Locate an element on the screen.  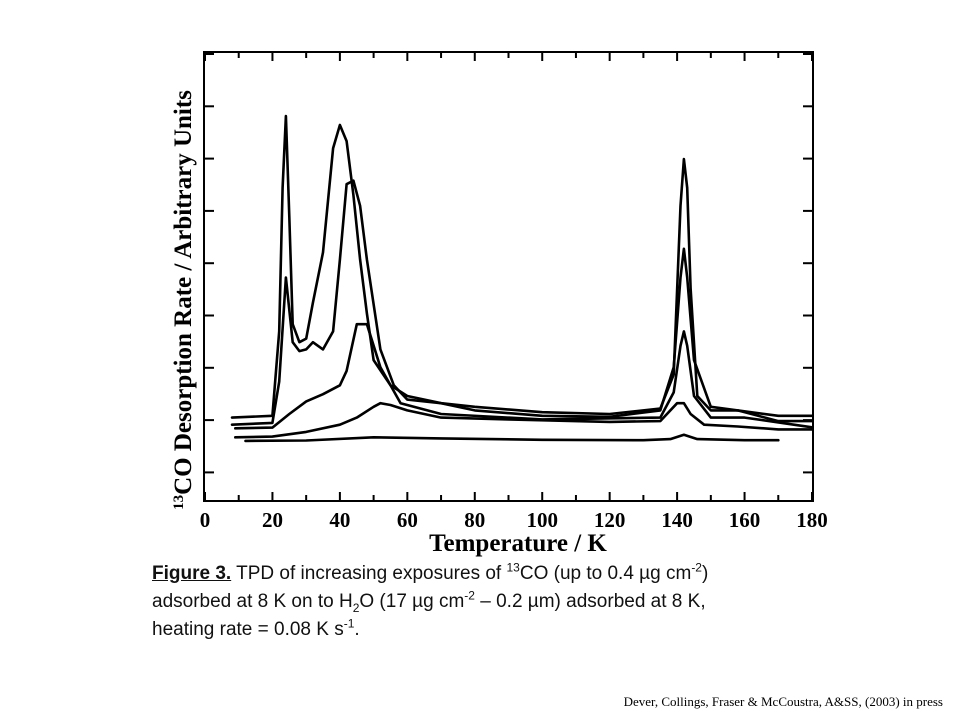
x-axis-title: Temperature / K is located at coordinates (518, 543).